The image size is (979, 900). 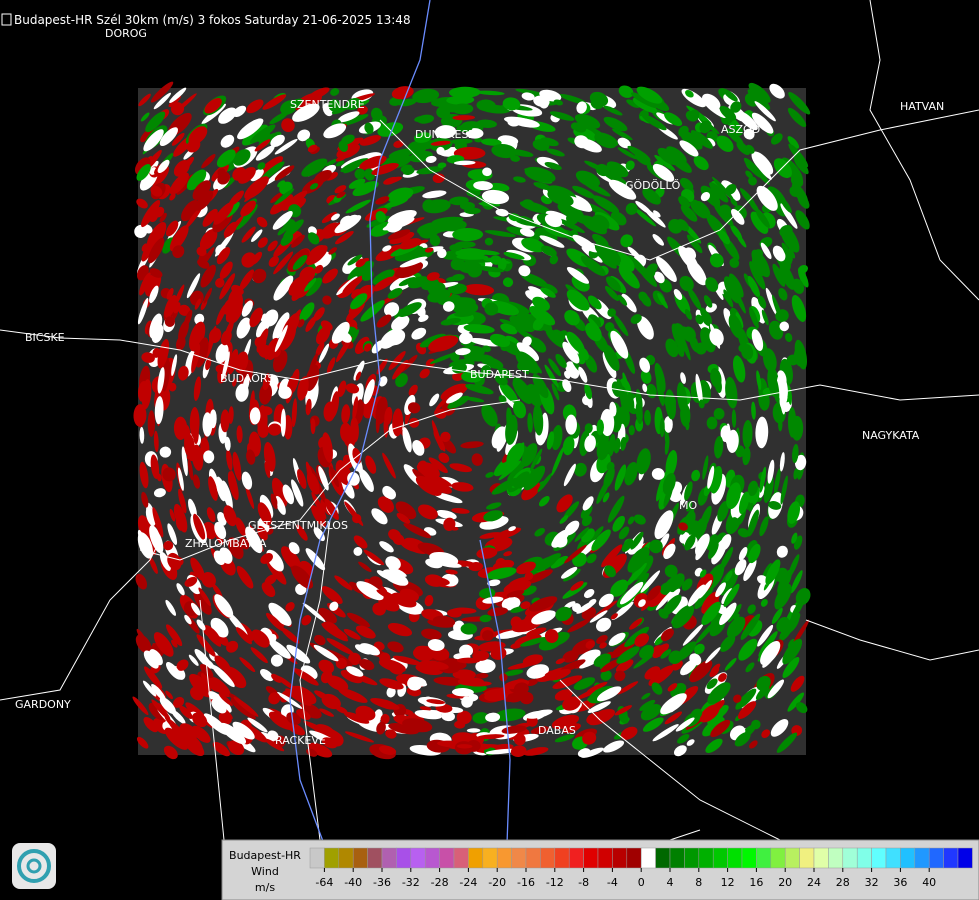 I want to click on place-label: DOROG, so click(x=126, y=33).